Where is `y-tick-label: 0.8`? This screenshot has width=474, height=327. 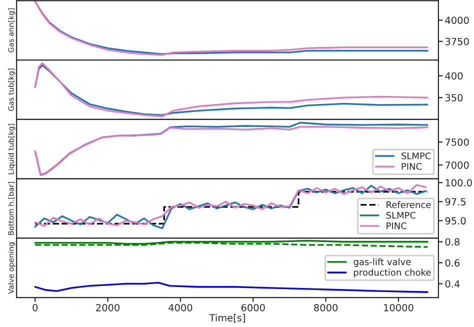
y-tick-label: 0.8 is located at coordinates (452, 242).